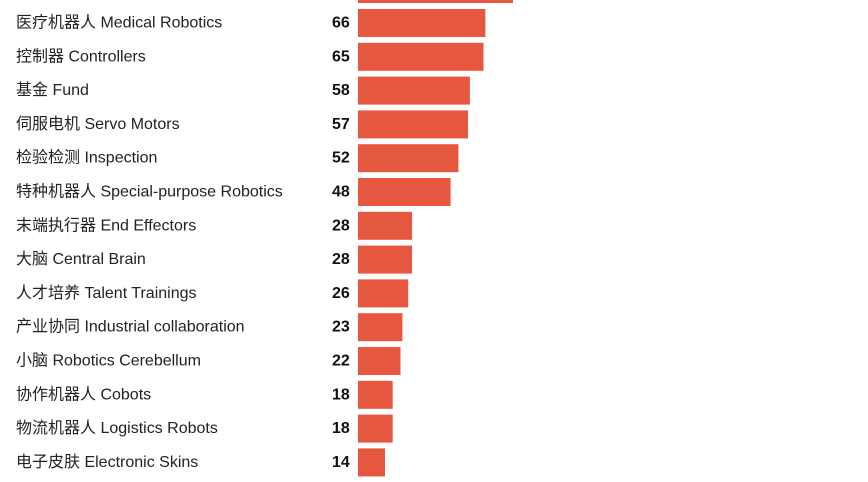 The height and width of the screenshot is (482, 868). Describe the element at coordinates (106, 225) in the screenshot. I see `category-label: 末端执行器 End Effectors` at that location.